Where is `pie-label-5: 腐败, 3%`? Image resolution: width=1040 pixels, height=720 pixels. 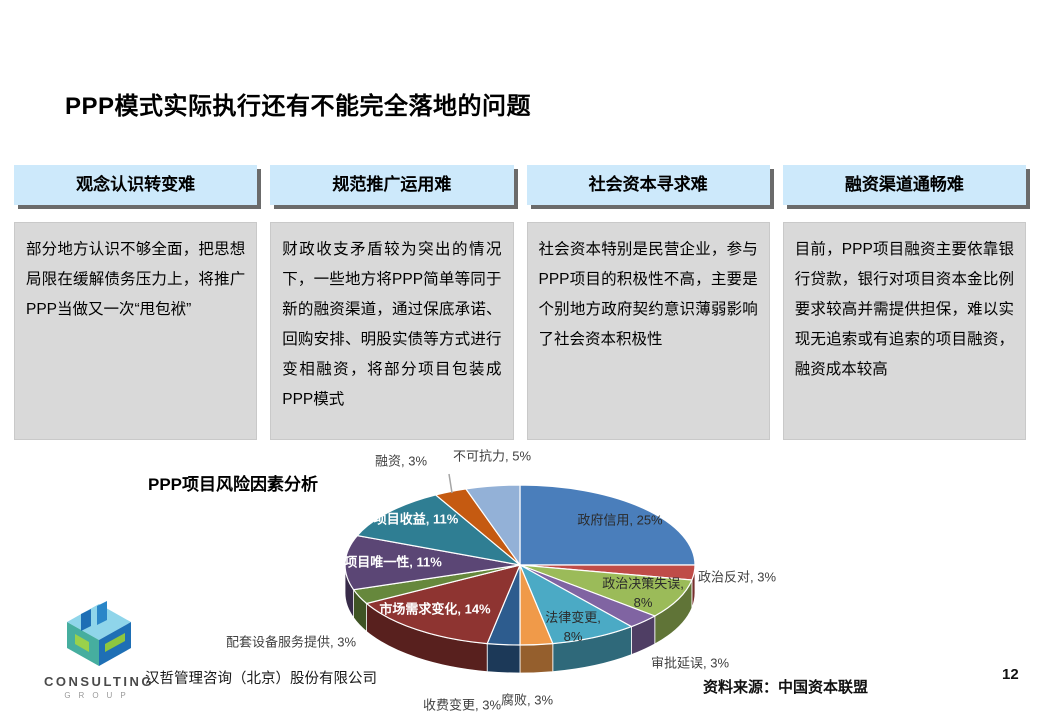
pie-label-5: 腐败, 3% is located at coordinates (527, 700).